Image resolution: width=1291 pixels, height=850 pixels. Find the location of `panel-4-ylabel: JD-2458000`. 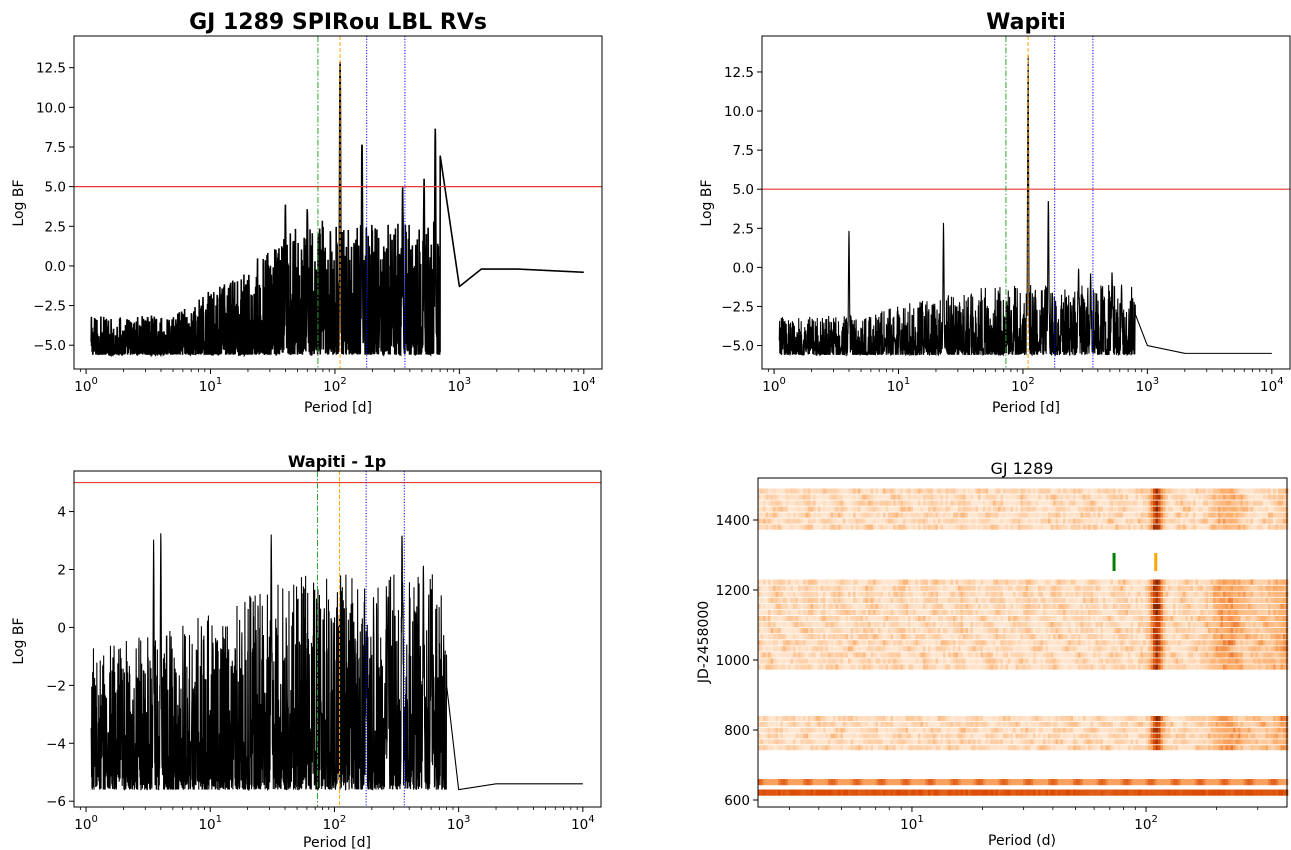

panel-4-ylabel: JD-2458000 is located at coordinates (704, 642).